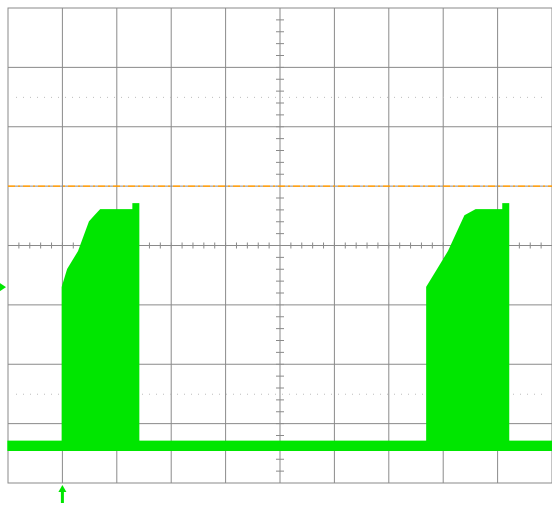 Image resolution: width=552 pixels, height=505 pixels. I want to click on markers, so click(33, 393).